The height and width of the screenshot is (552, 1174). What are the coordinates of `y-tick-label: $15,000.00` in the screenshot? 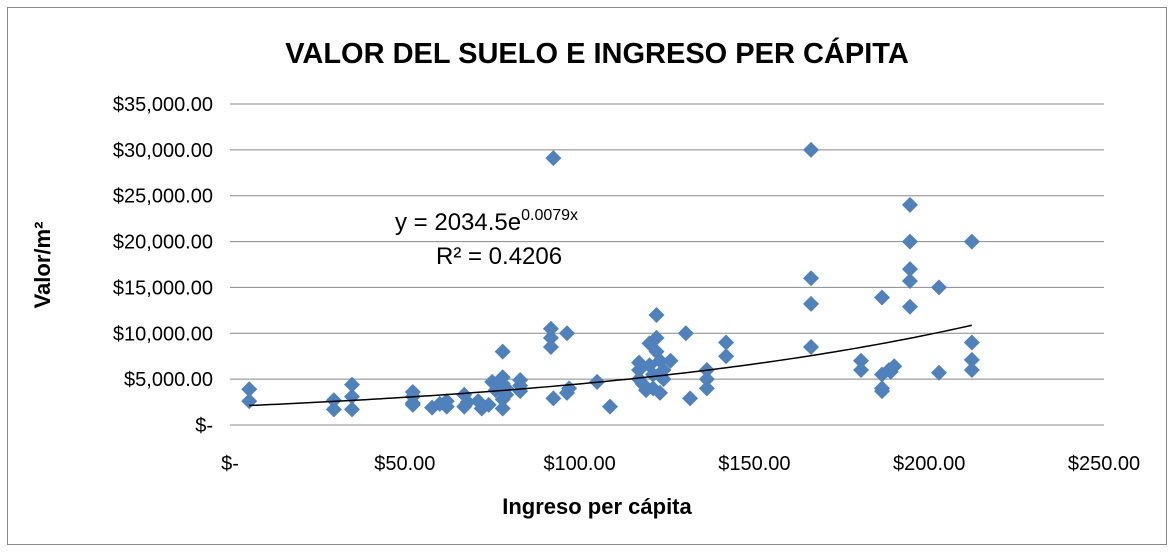 It's located at (163, 288).